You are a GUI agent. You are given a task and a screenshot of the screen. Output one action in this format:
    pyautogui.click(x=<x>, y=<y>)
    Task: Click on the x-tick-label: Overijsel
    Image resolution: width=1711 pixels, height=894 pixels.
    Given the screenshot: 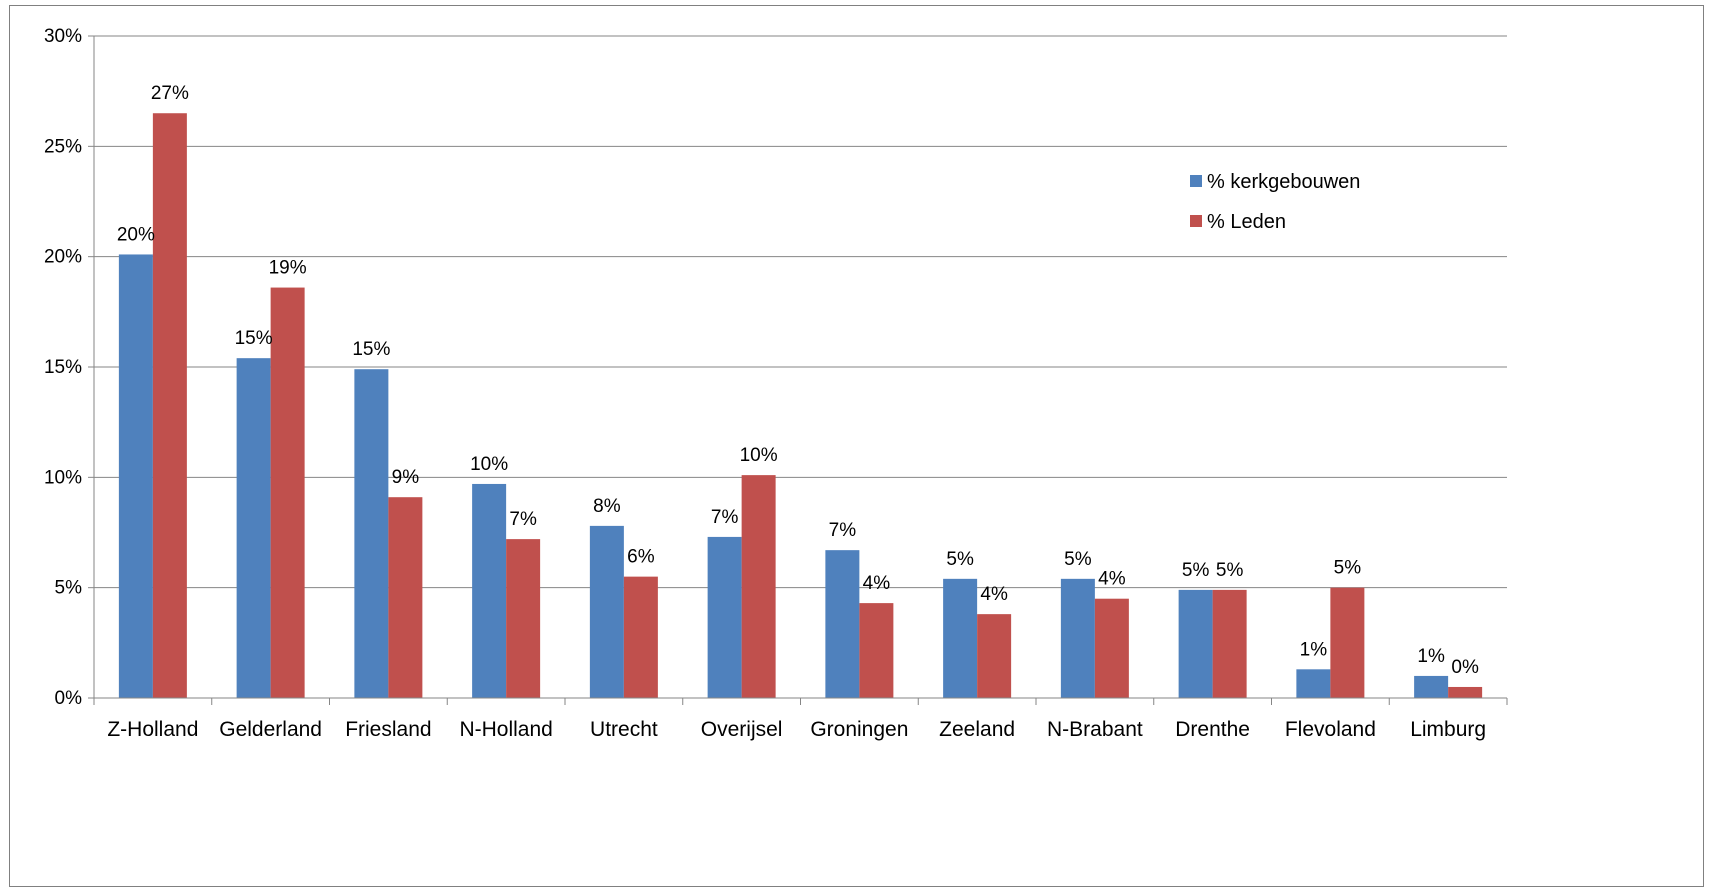 What is the action you would take?
    pyautogui.click(x=742, y=729)
    